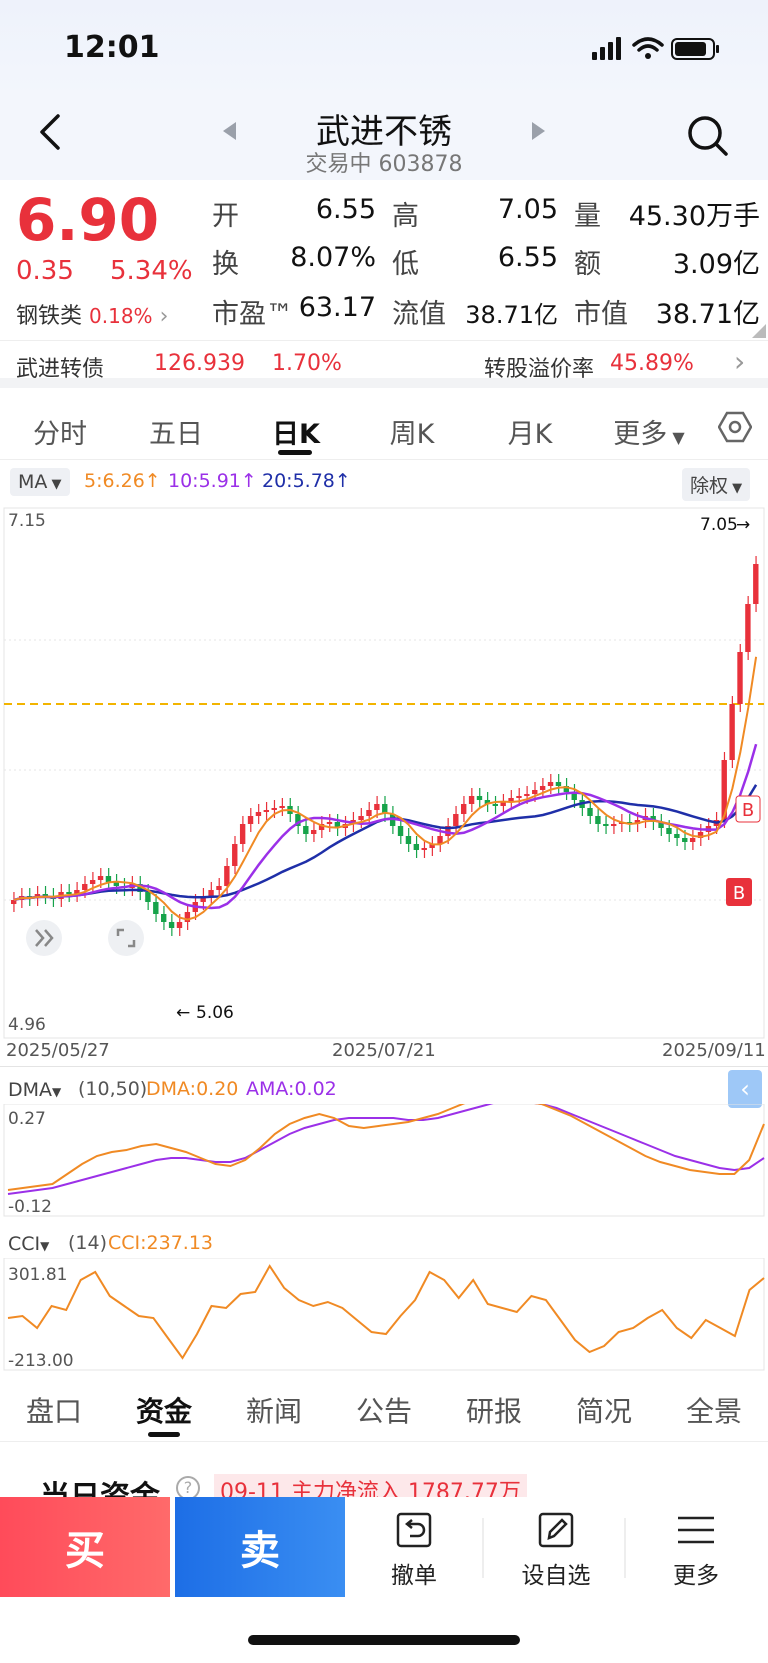 This screenshot has height=1663, width=768. Describe the element at coordinates (37, 1275) in the screenshot. I see `cci-top-label: 301.81` at that location.